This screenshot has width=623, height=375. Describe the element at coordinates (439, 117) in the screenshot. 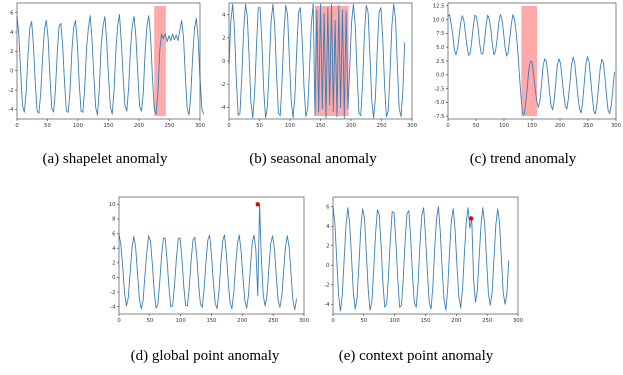

I see `y-tick-label: -7.5` at that location.